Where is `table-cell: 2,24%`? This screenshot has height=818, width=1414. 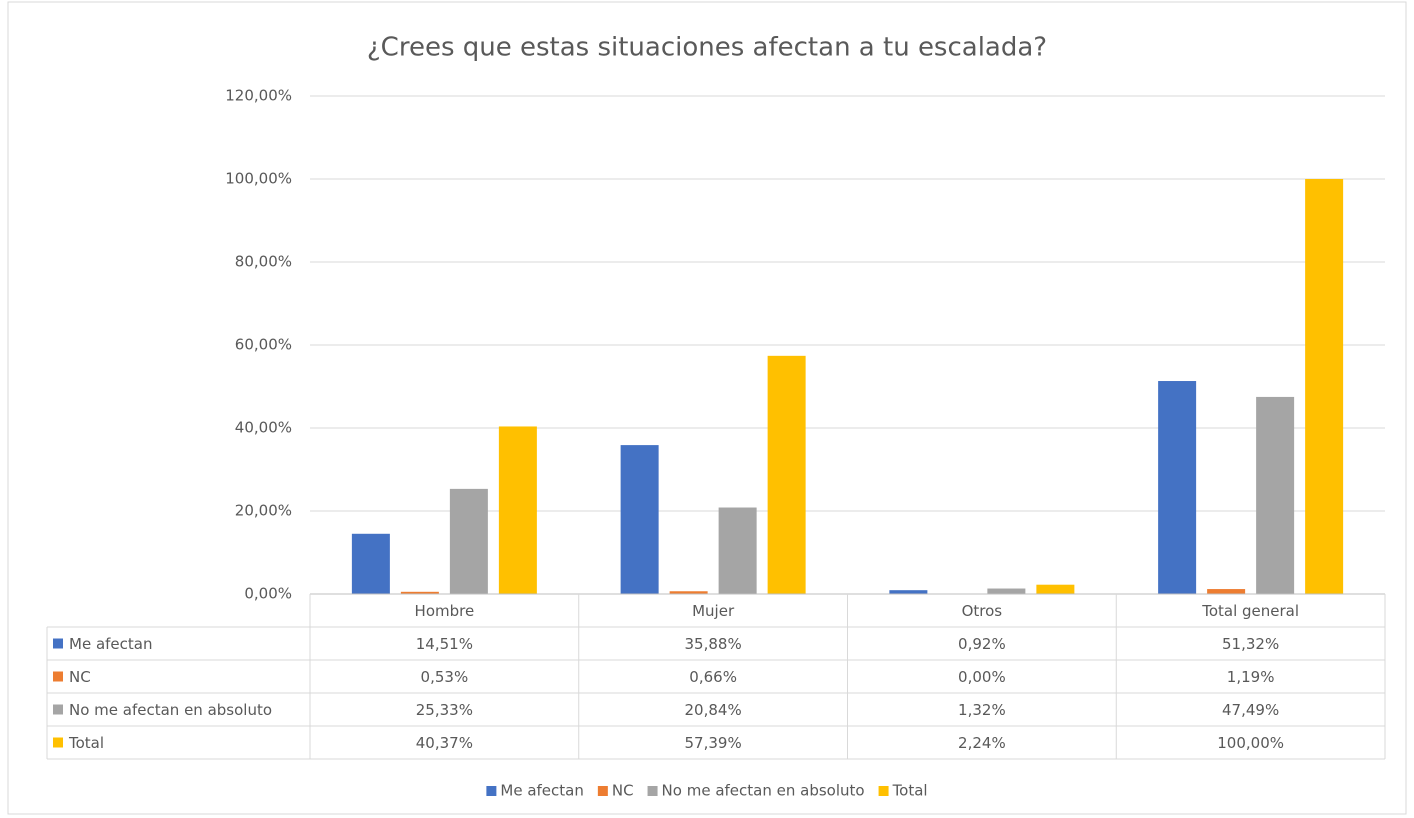
table-cell: 2,24% is located at coordinates (982, 743).